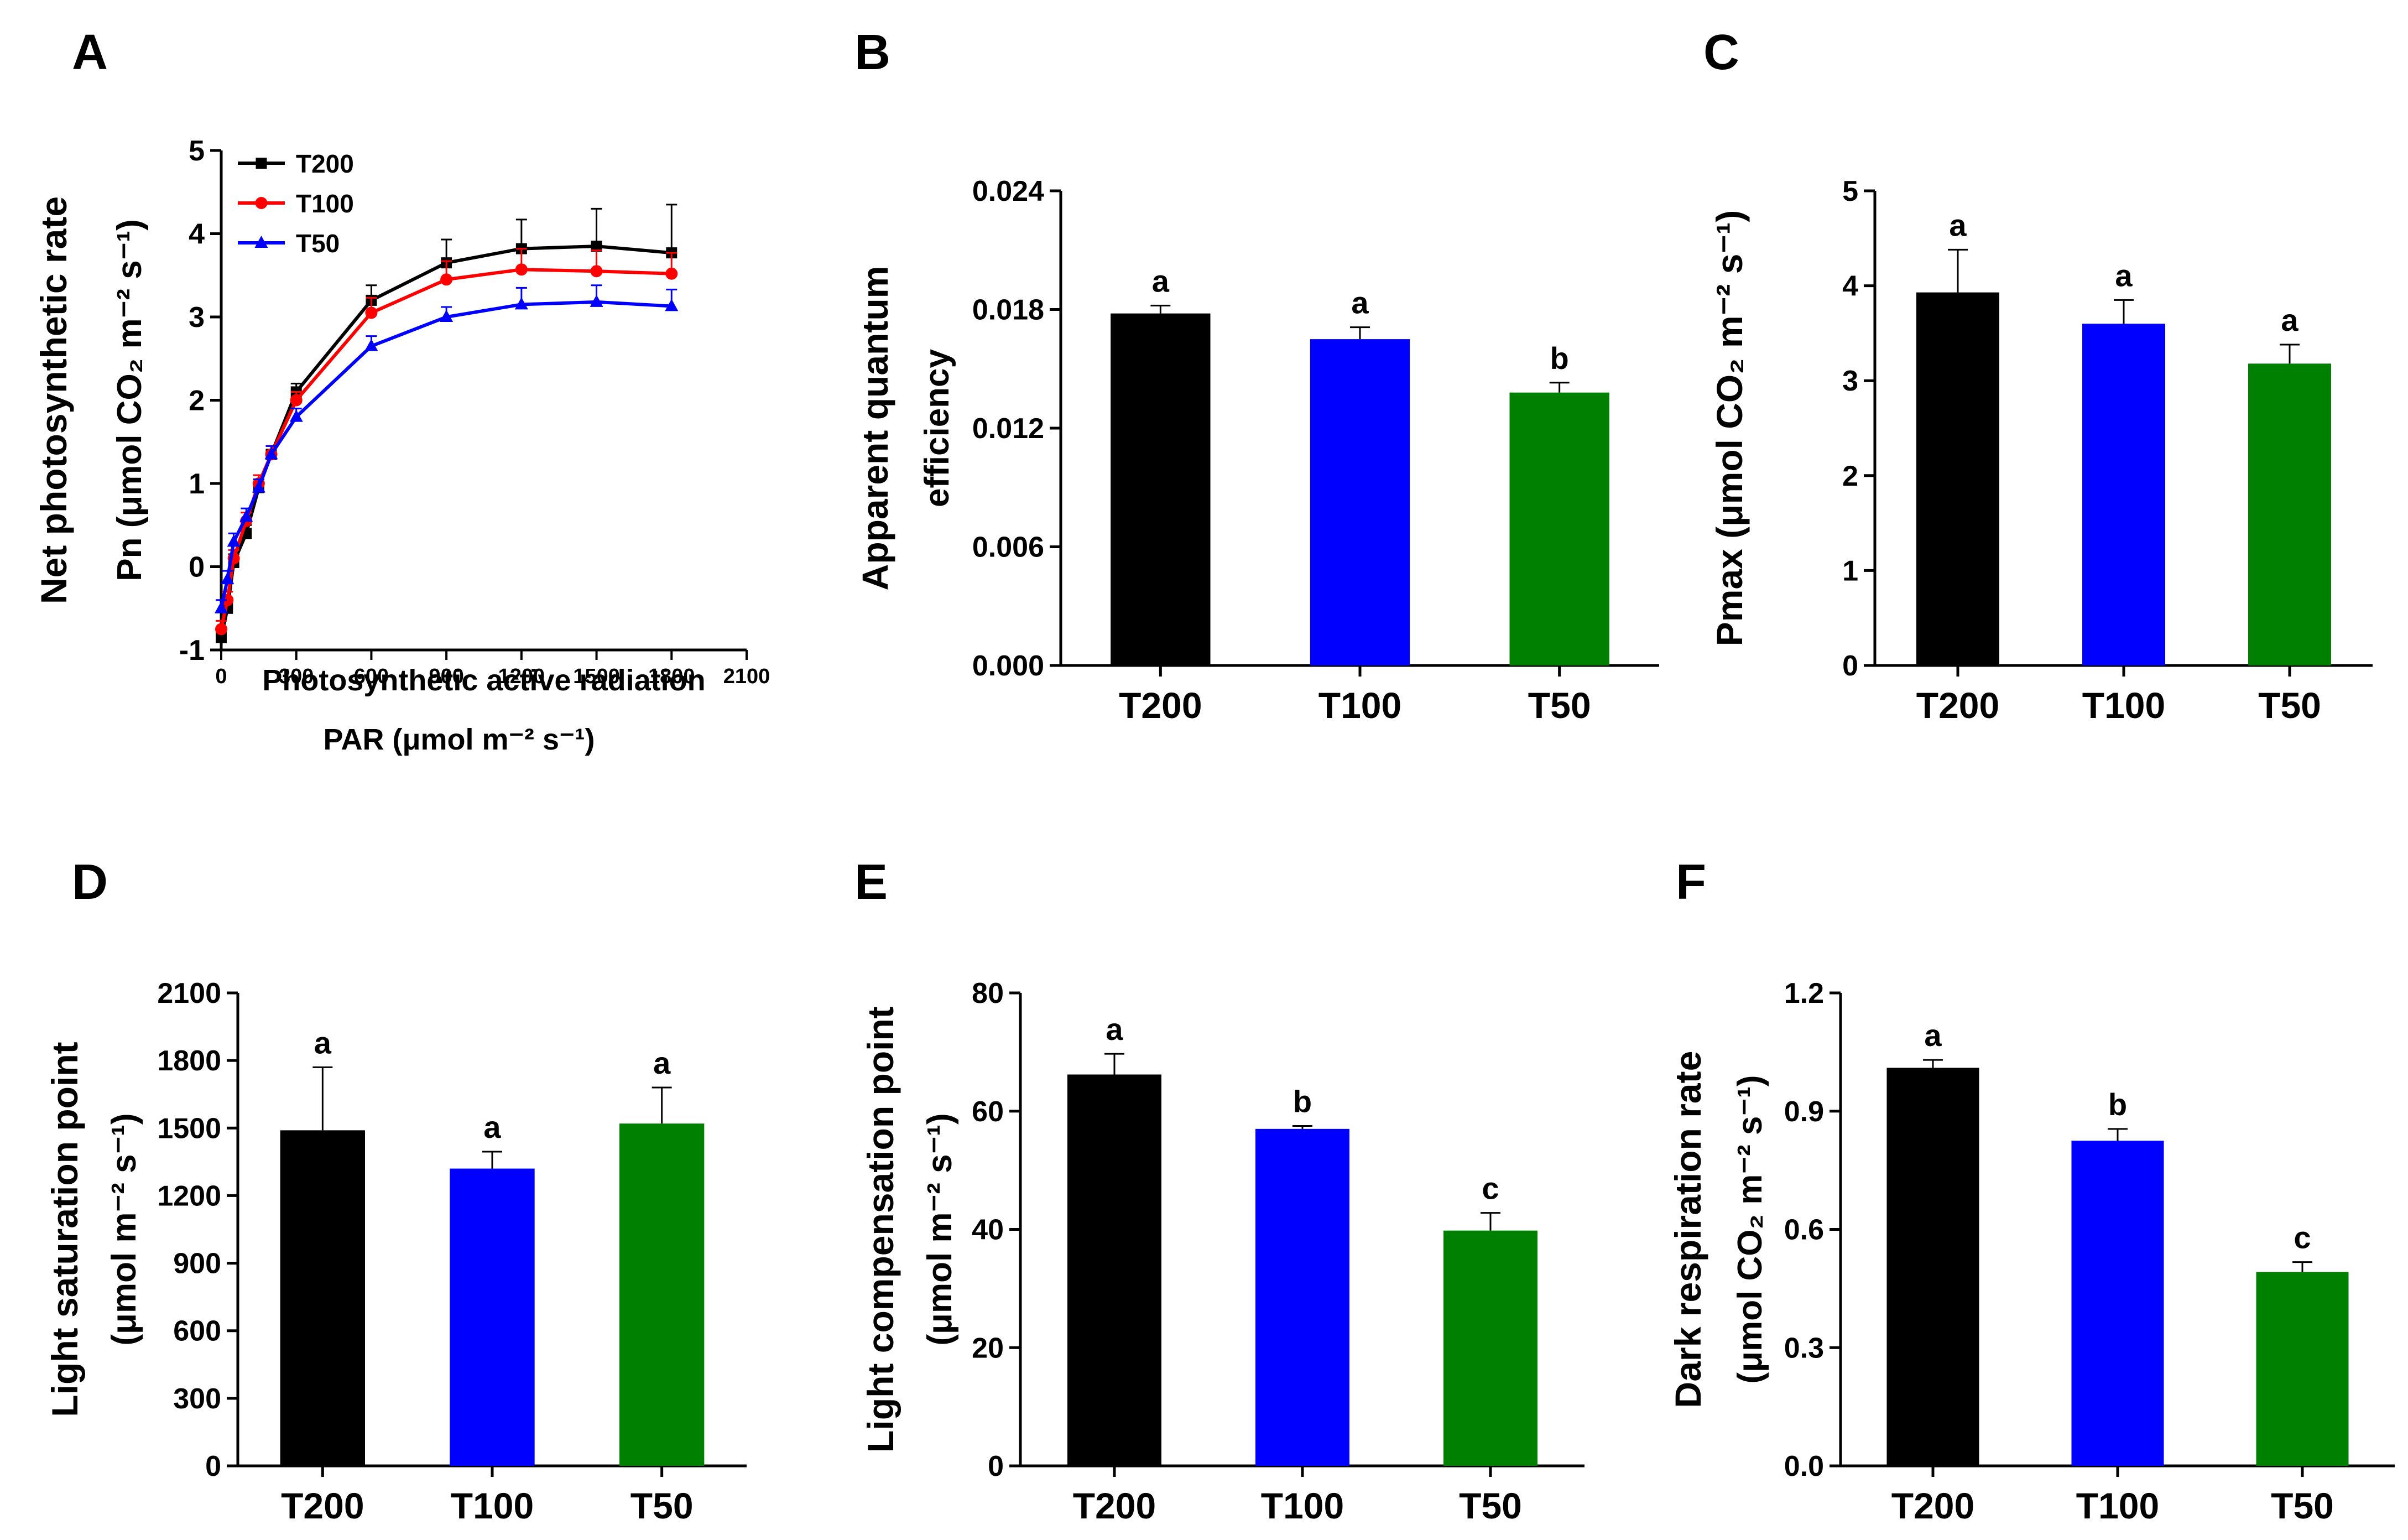  What do you see at coordinates (325, 163) in the screenshot?
I see `legend-label: T200` at bounding box center [325, 163].